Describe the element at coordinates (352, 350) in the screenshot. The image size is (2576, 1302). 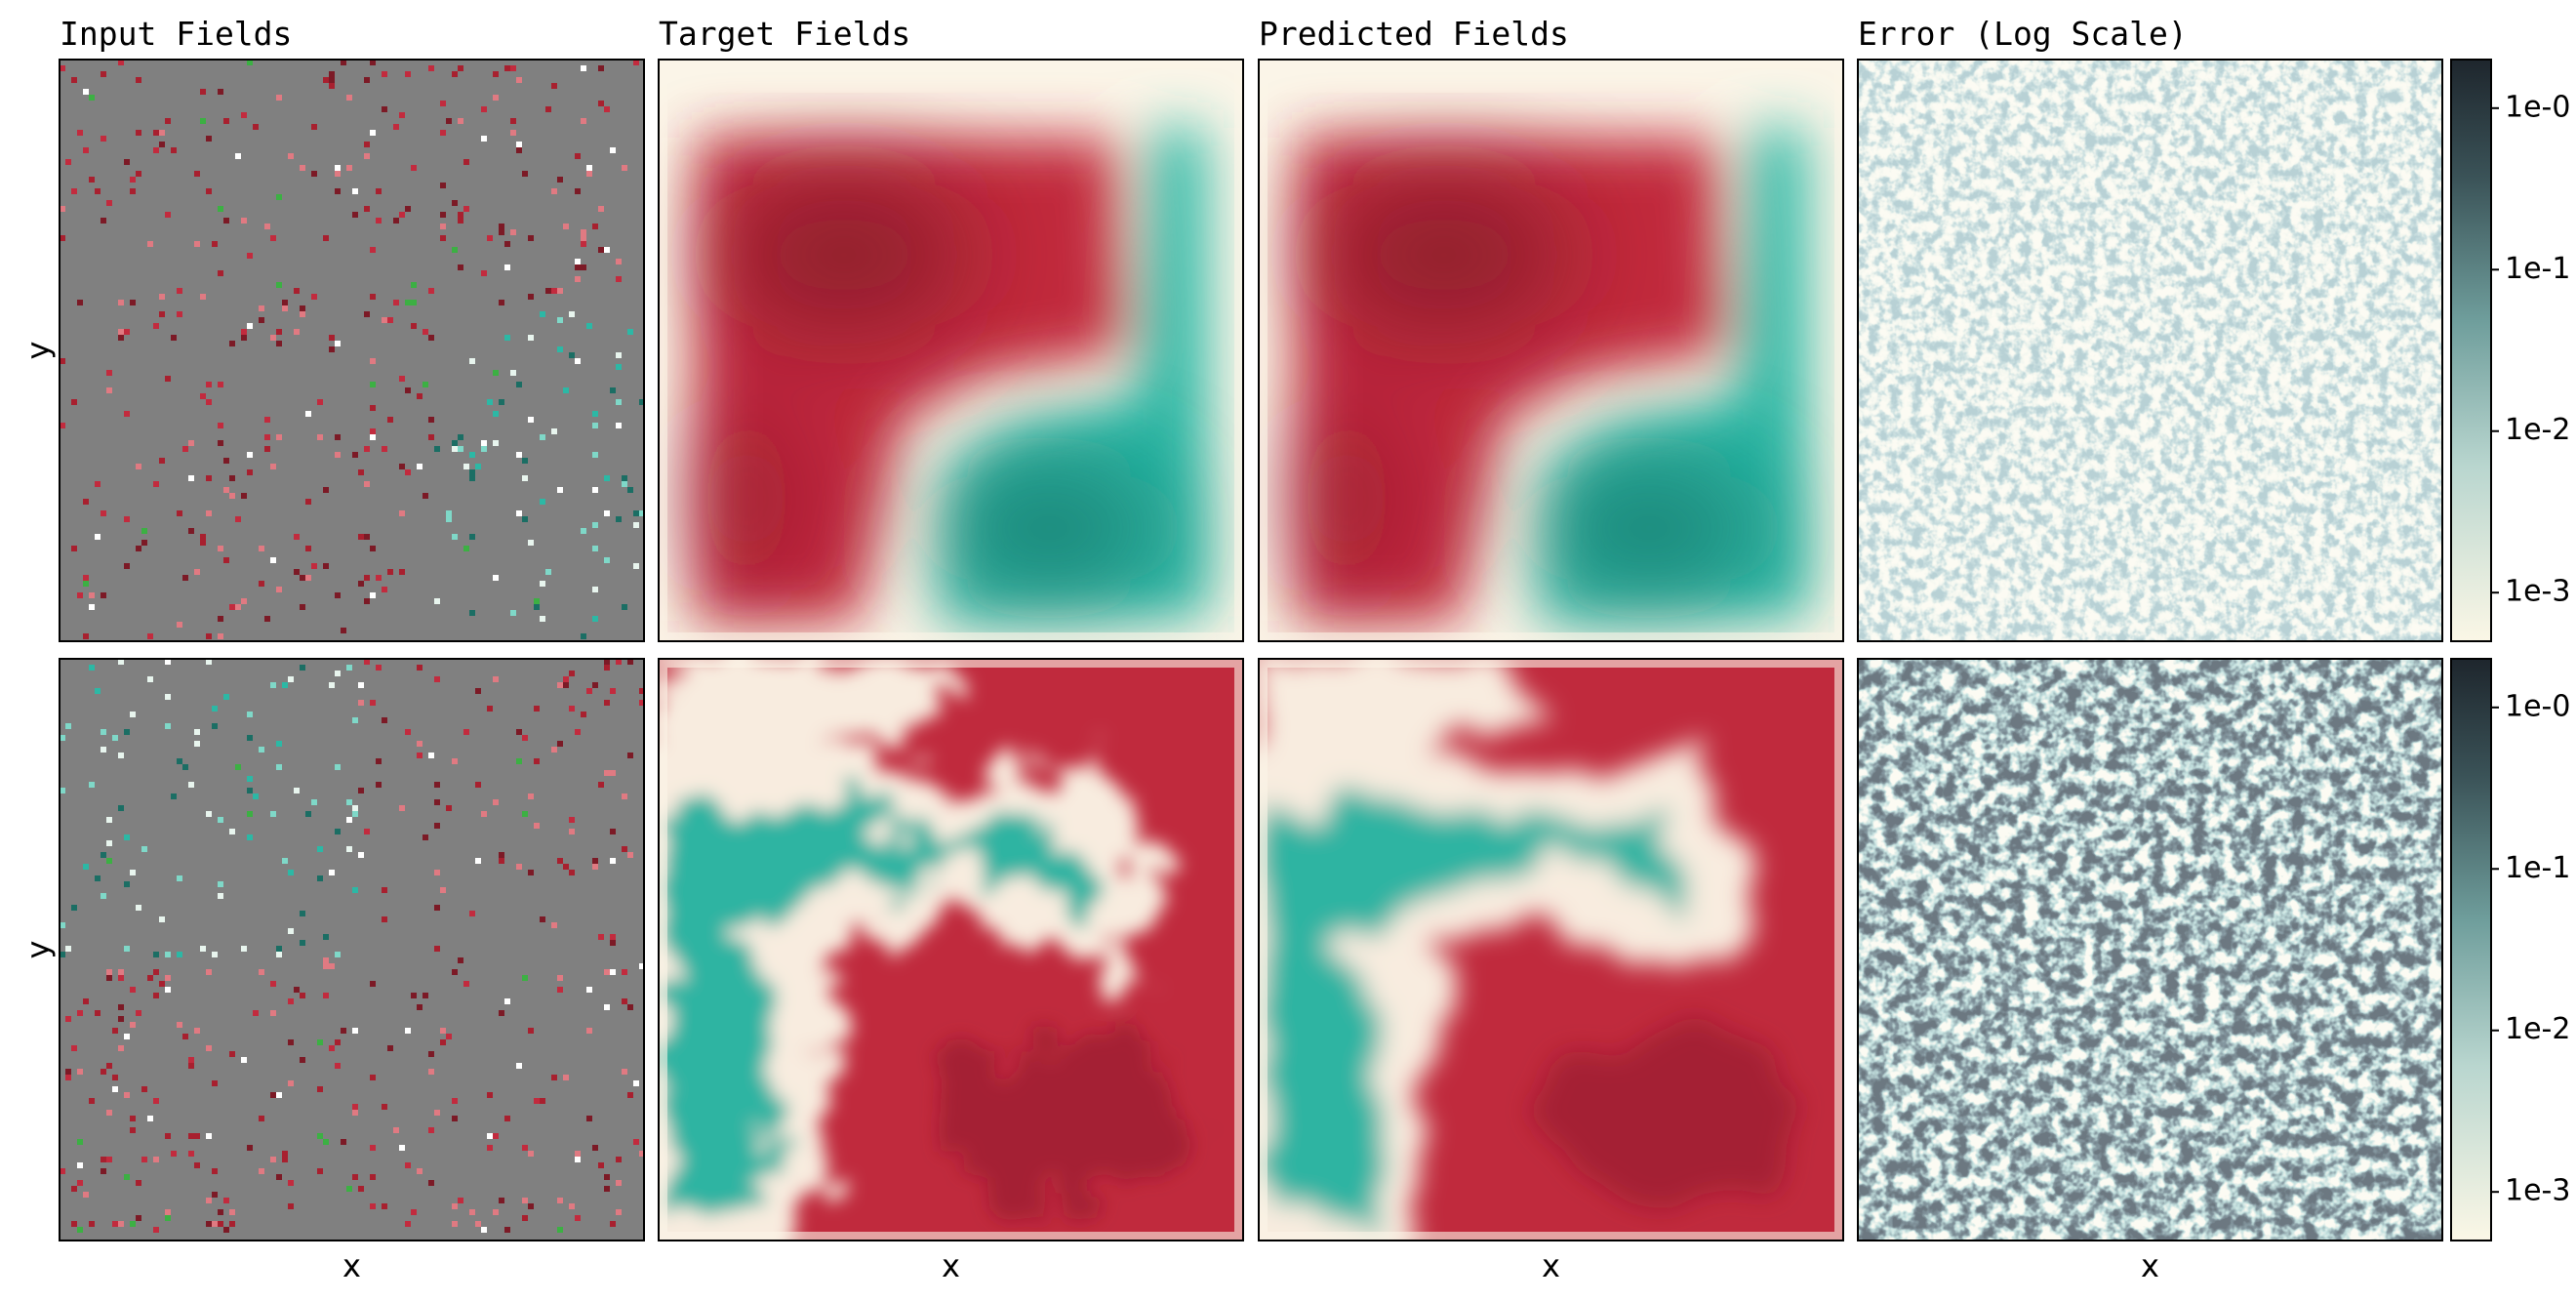
I see `field-panel` at that location.